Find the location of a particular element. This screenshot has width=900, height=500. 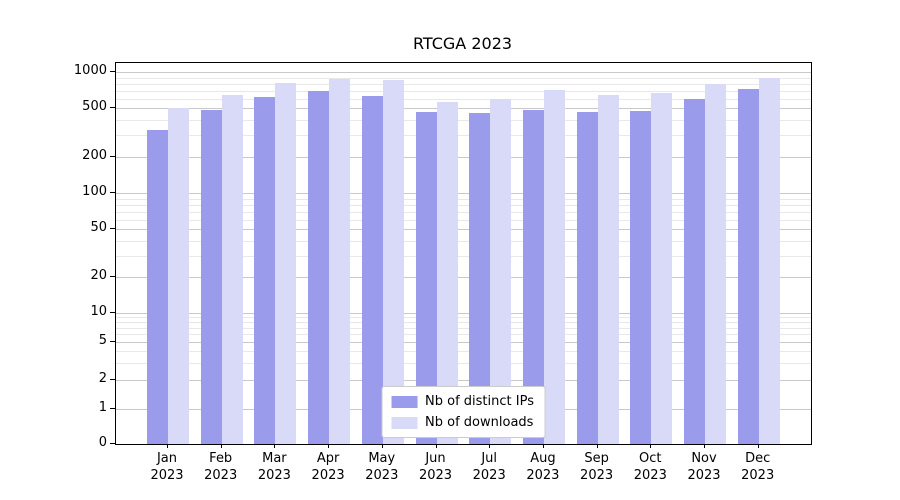

x-tick-month: Dec is located at coordinates (758, 458).